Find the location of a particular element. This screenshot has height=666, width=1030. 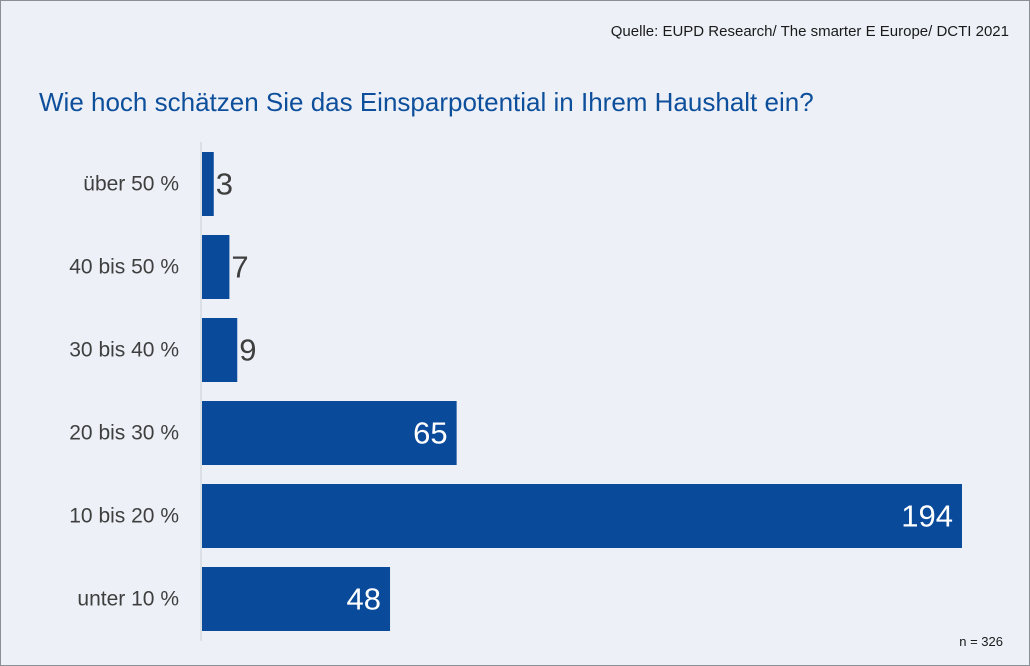

category-label: unter 10 % is located at coordinates (128, 599).